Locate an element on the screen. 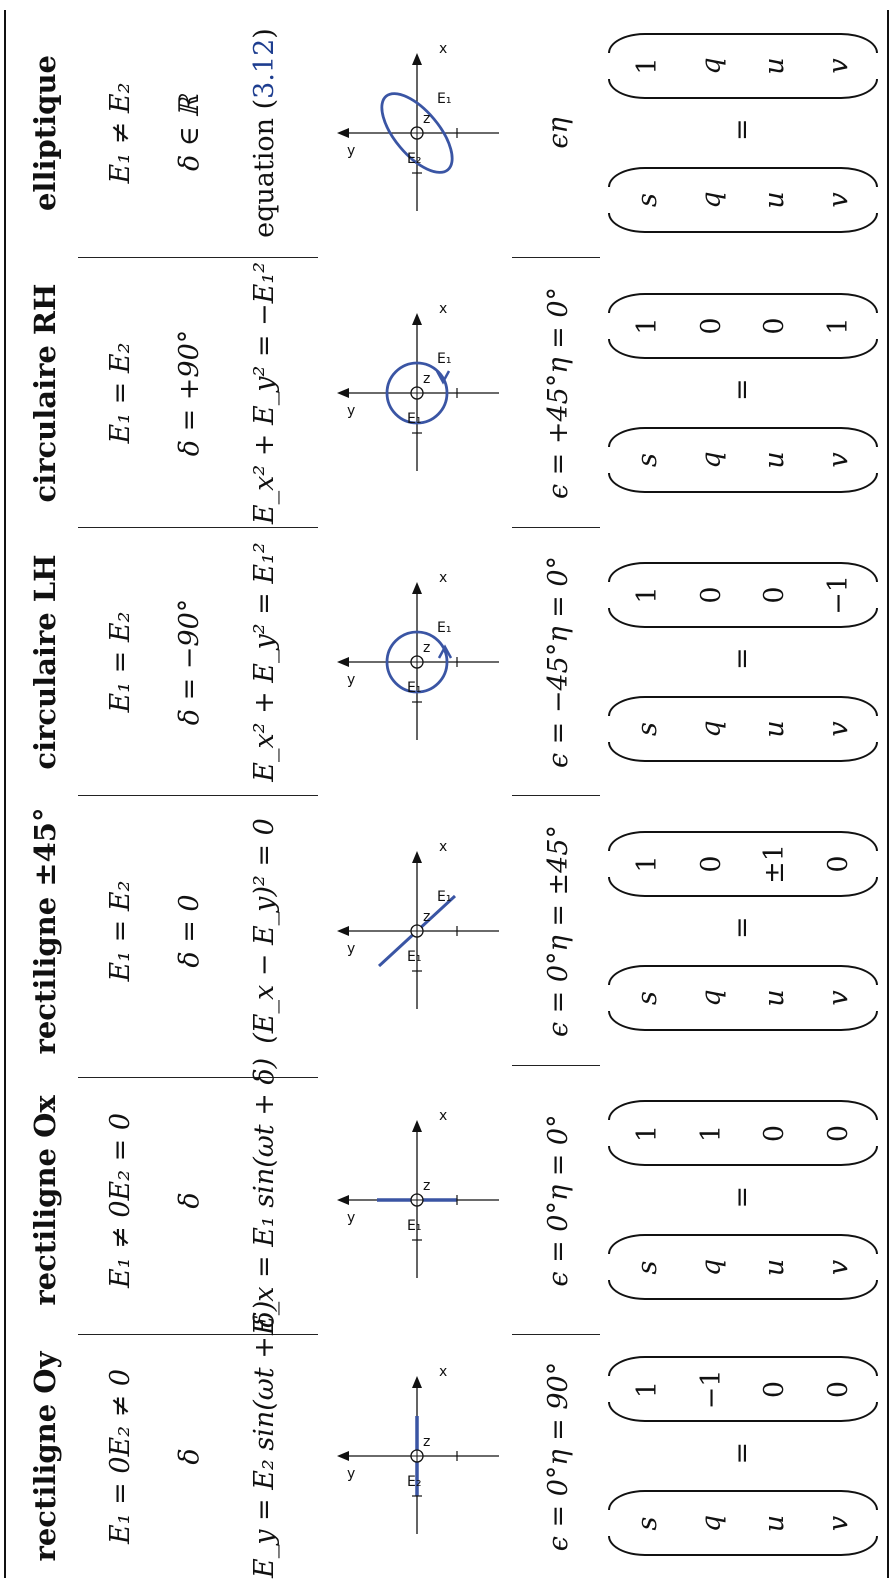  ellipticity-angles: ϵ = +45°η = 0° is located at coordinates (559, 393).